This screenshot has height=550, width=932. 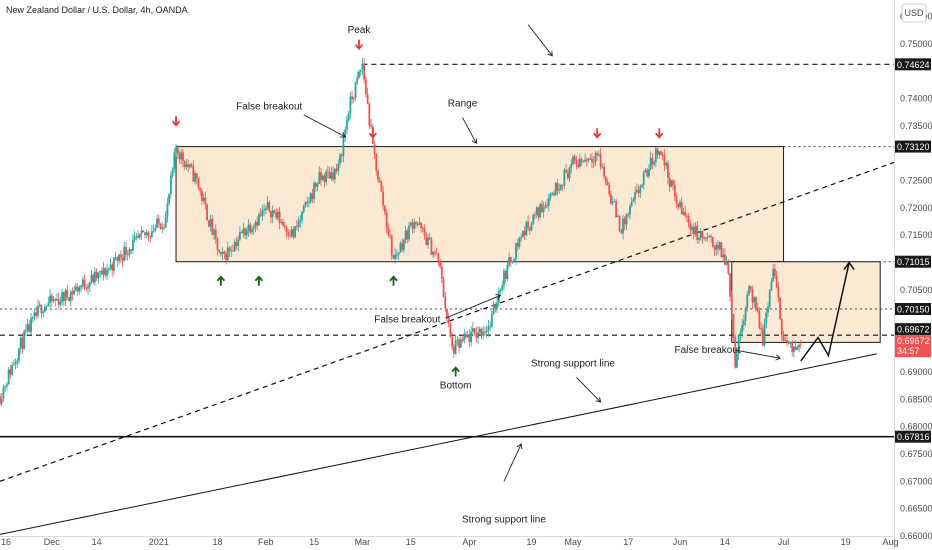 I want to click on y-tick-label: 0.72500, so click(x=916, y=180).